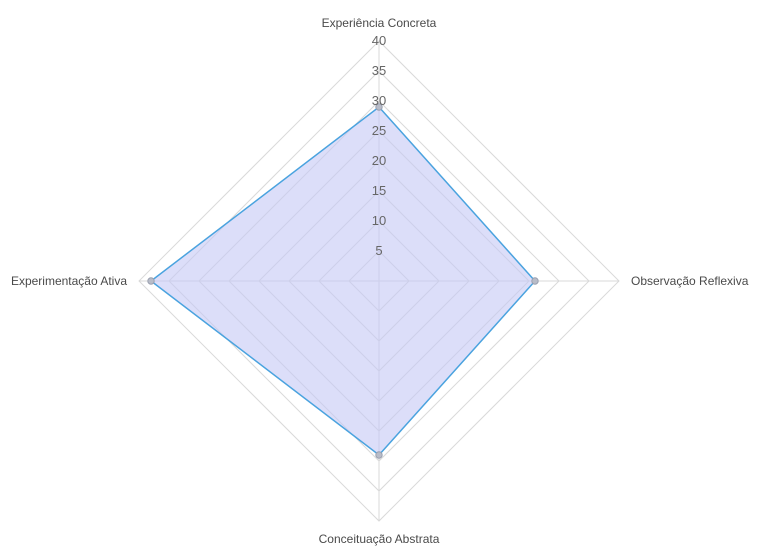 The width and height of the screenshot is (768, 557). Describe the element at coordinates (379, 40) in the screenshot. I see `tick-label-40: 40` at that location.